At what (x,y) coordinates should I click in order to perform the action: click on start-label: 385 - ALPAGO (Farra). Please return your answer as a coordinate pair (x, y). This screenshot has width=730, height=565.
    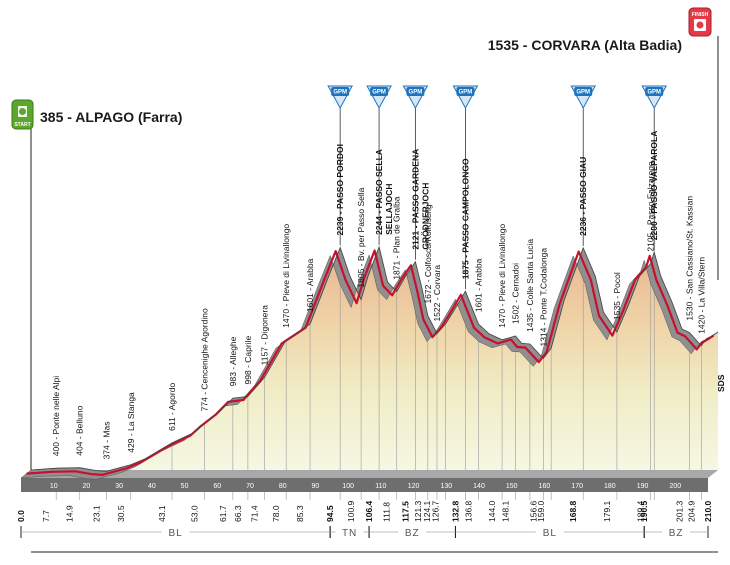
    Looking at the image, I should click on (111, 117).